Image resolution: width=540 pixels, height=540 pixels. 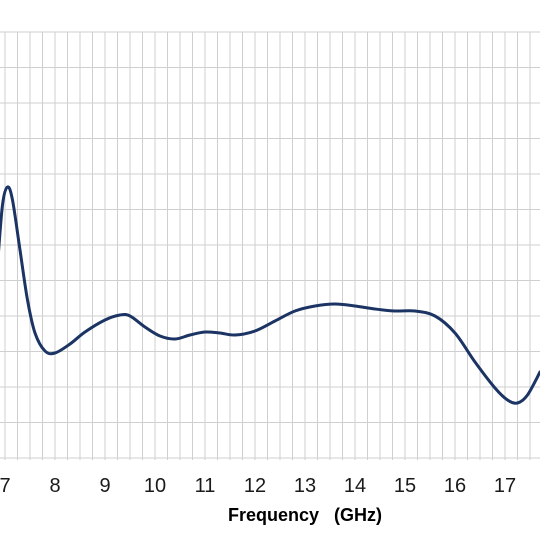 What do you see at coordinates (305, 486) in the screenshot?
I see `x-tick-label: 13` at bounding box center [305, 486].